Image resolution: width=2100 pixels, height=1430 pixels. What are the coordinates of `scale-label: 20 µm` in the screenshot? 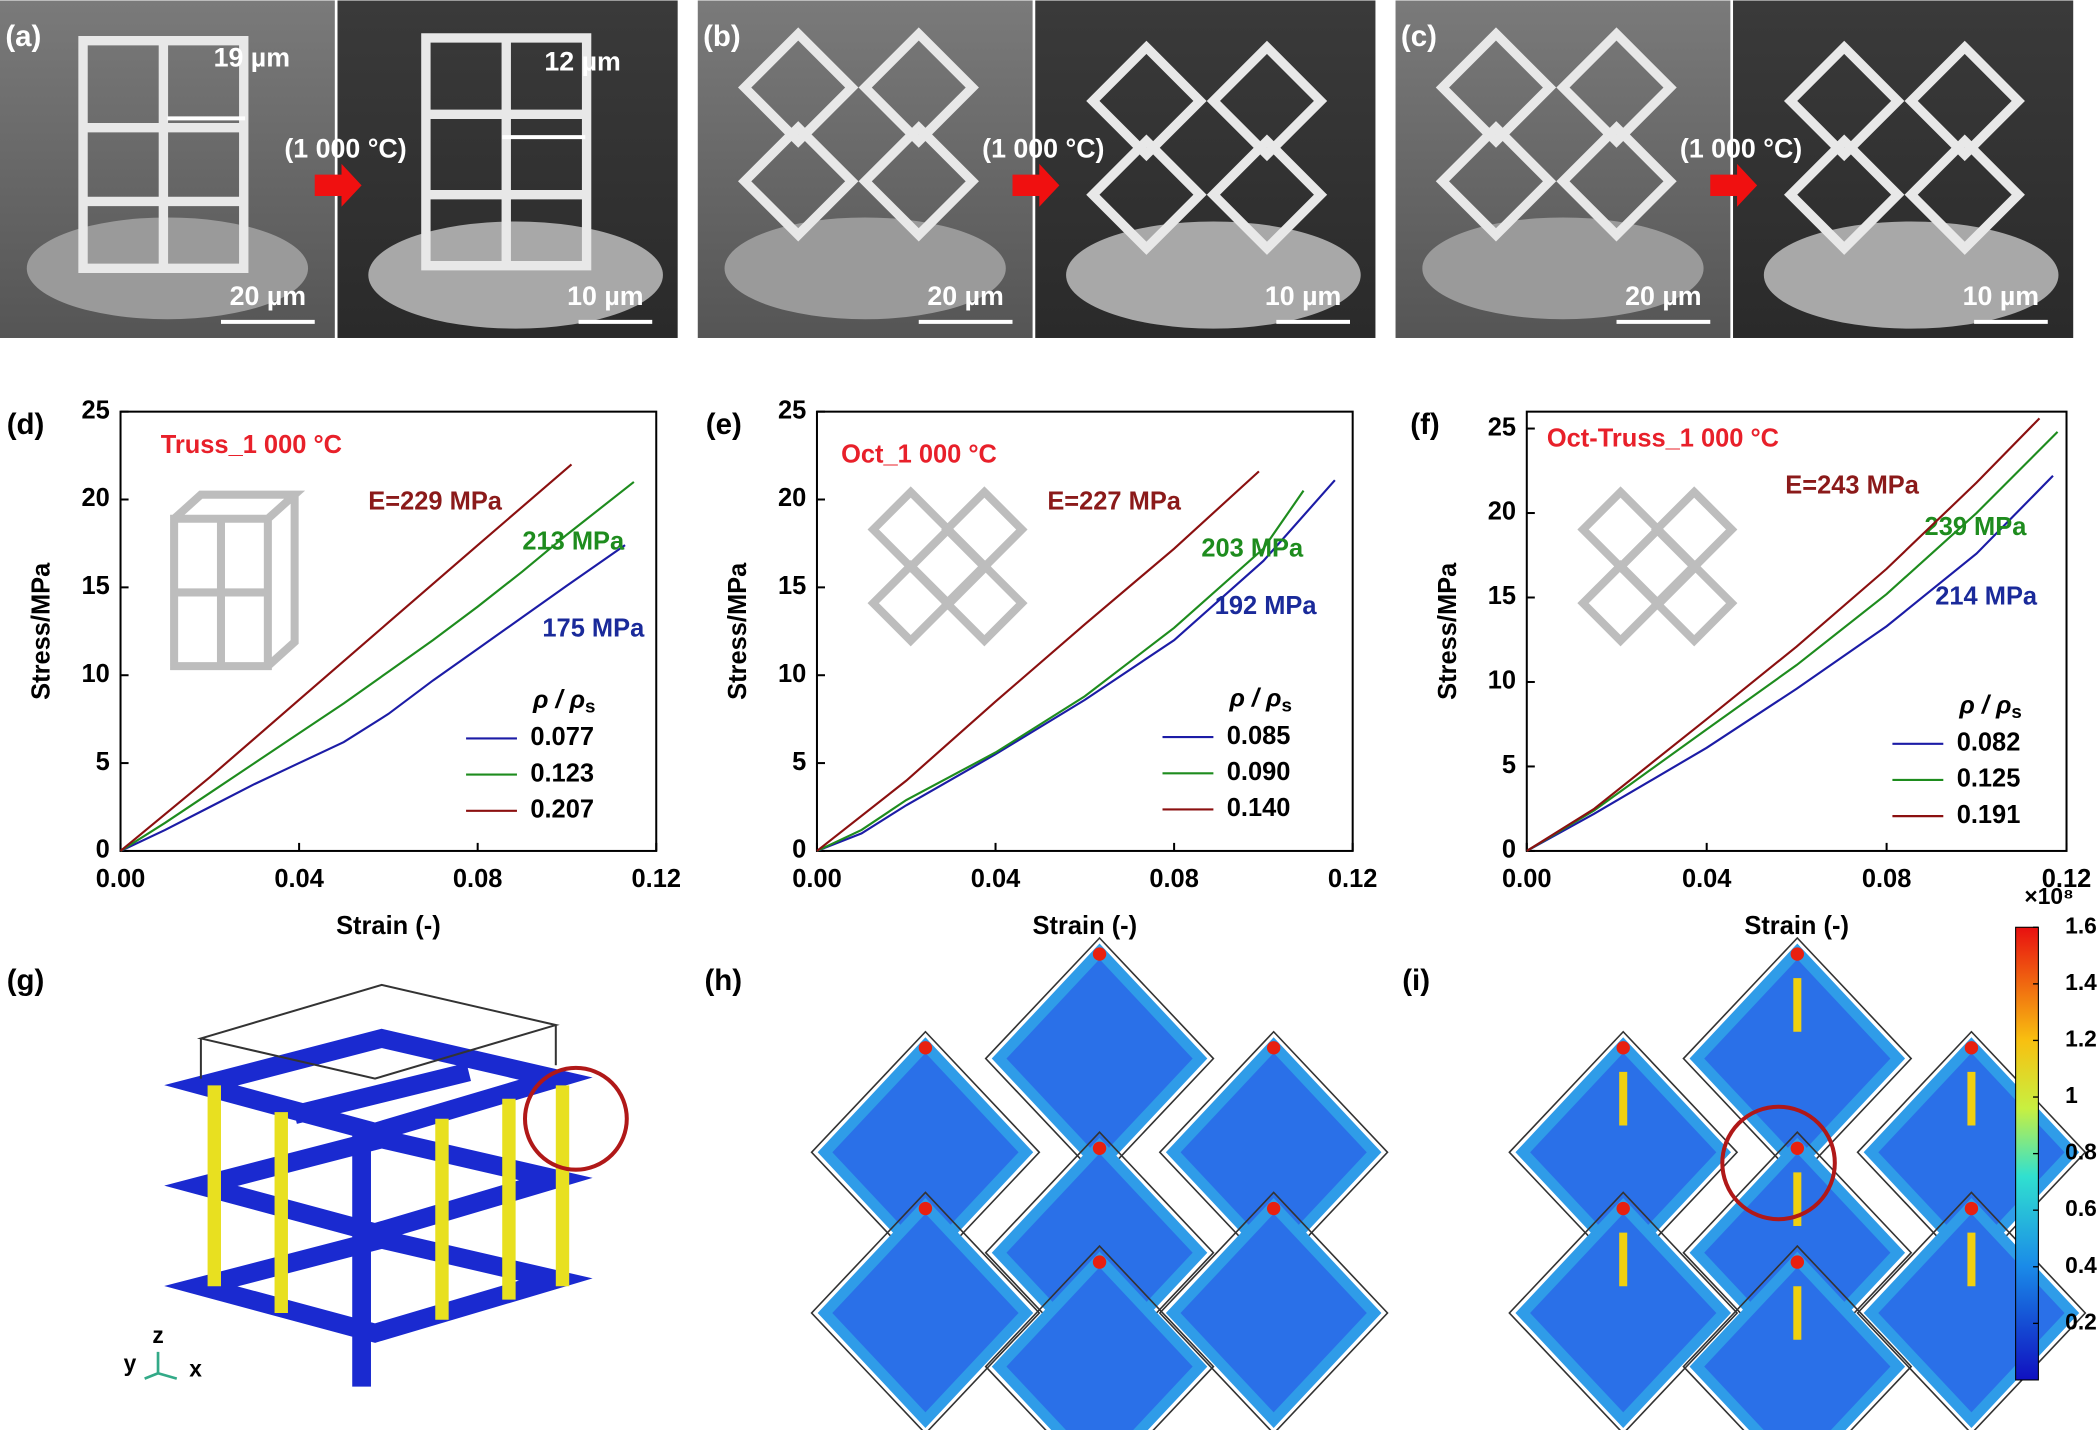 It's located at (965, 296).